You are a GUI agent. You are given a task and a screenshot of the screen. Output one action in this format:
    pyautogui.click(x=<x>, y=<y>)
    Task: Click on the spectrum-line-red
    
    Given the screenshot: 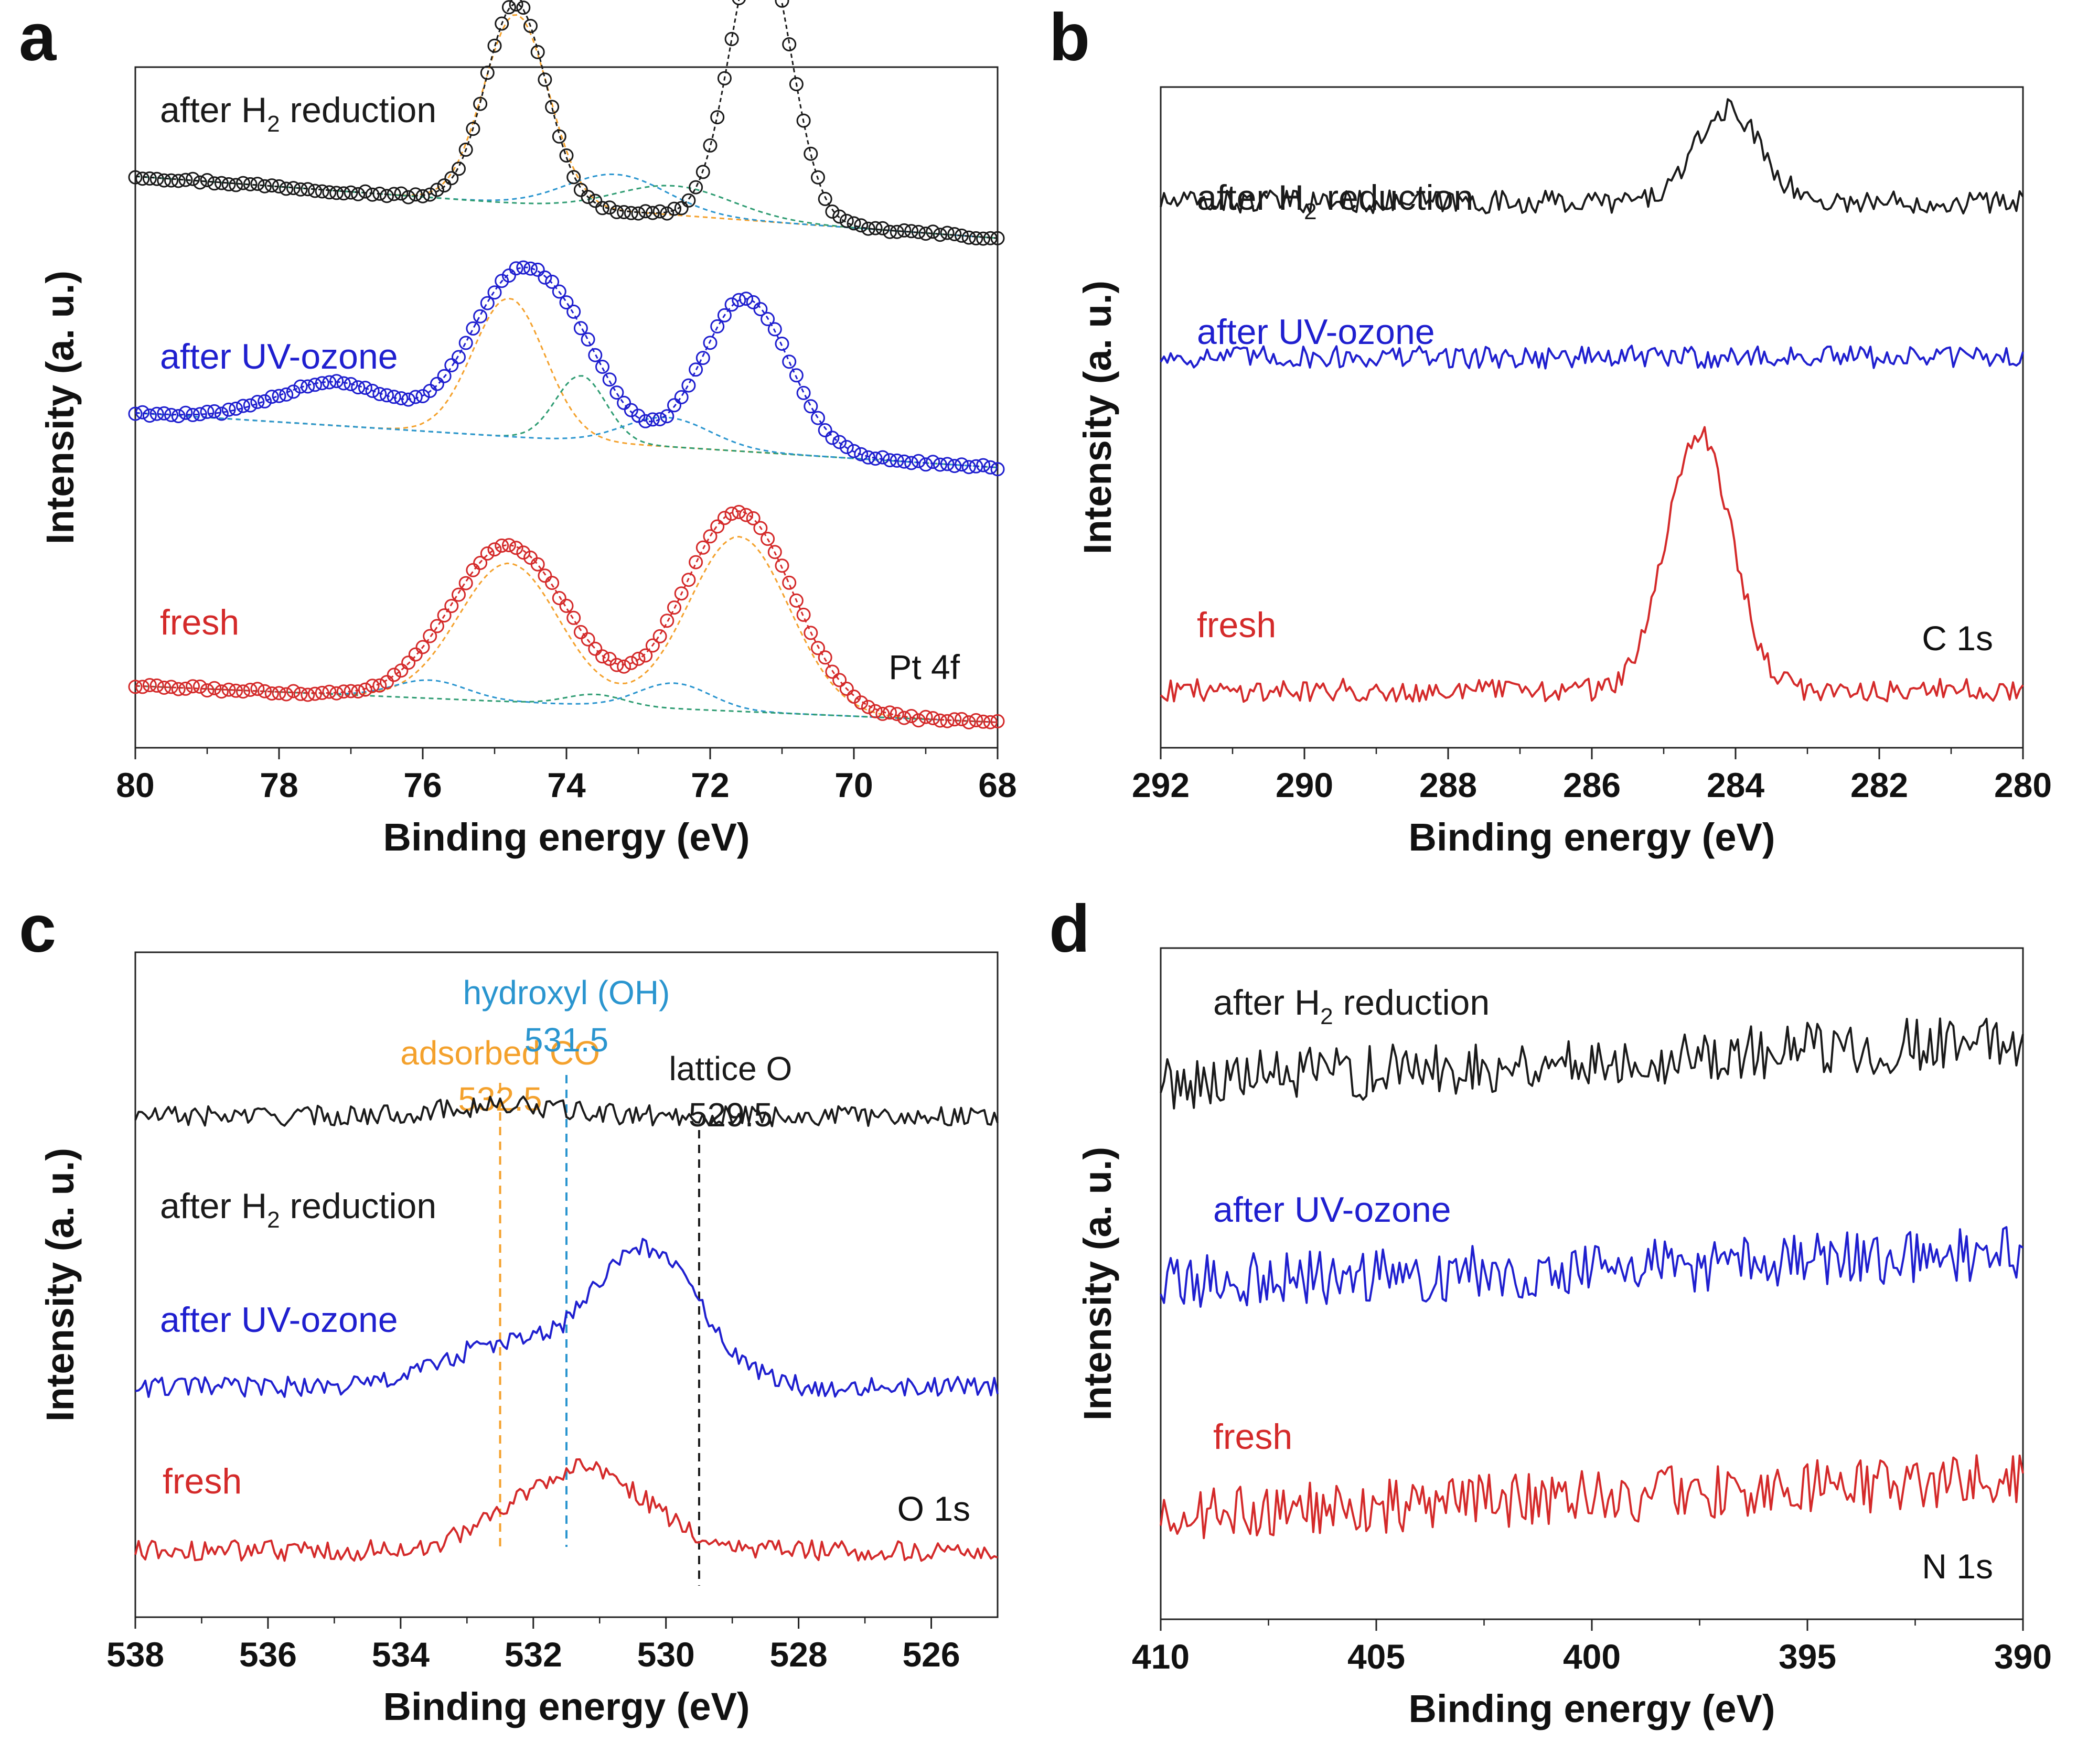 What is the action you would take?
    pyautogui.click(x=1592, y=564)
    